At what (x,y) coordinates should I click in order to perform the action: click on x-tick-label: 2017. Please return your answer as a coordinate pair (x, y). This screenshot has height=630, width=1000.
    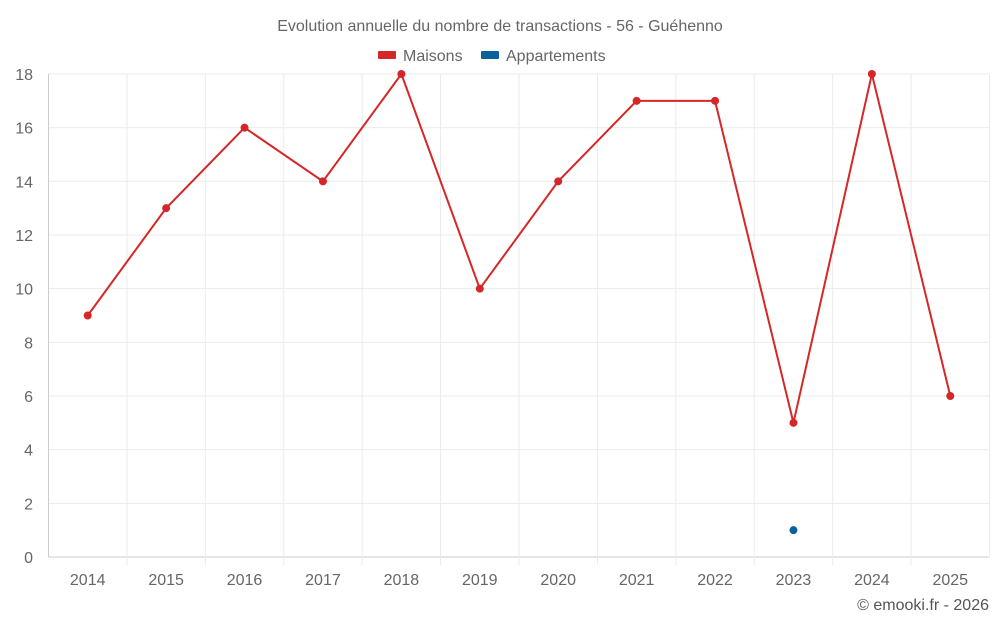
    Looking at the image, I should click on (323, 580).